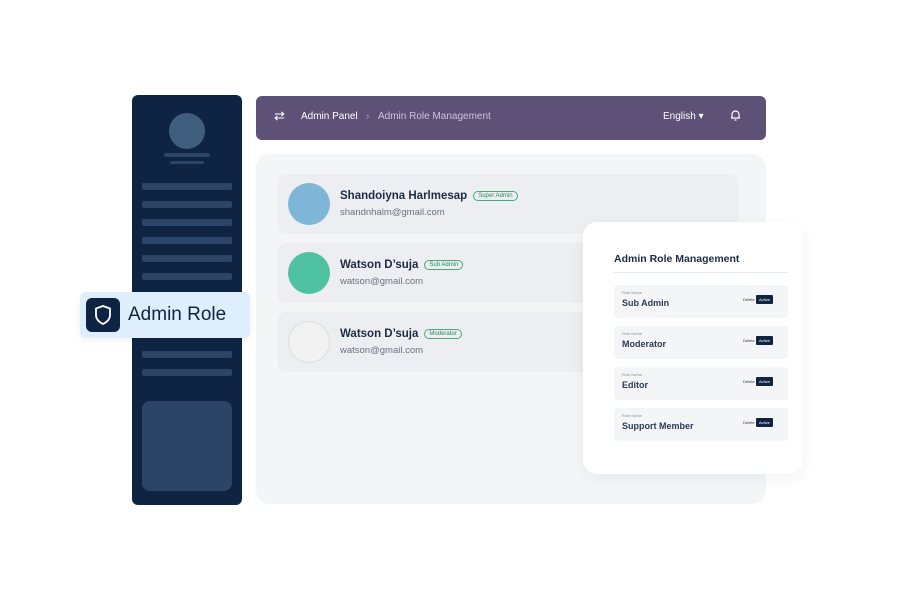 The height and width of the screenshot is (600, 900). Describe the element at coordinates (443, 333) in the screenshot. I see `role-badge: Moderator` at that location.